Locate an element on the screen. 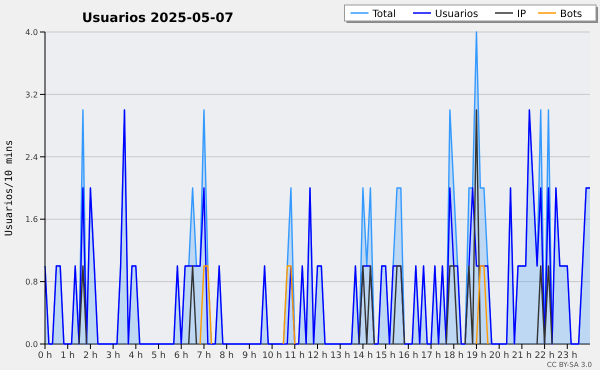  y-tick-label: 1.6 is located at coordinates (31, 219).